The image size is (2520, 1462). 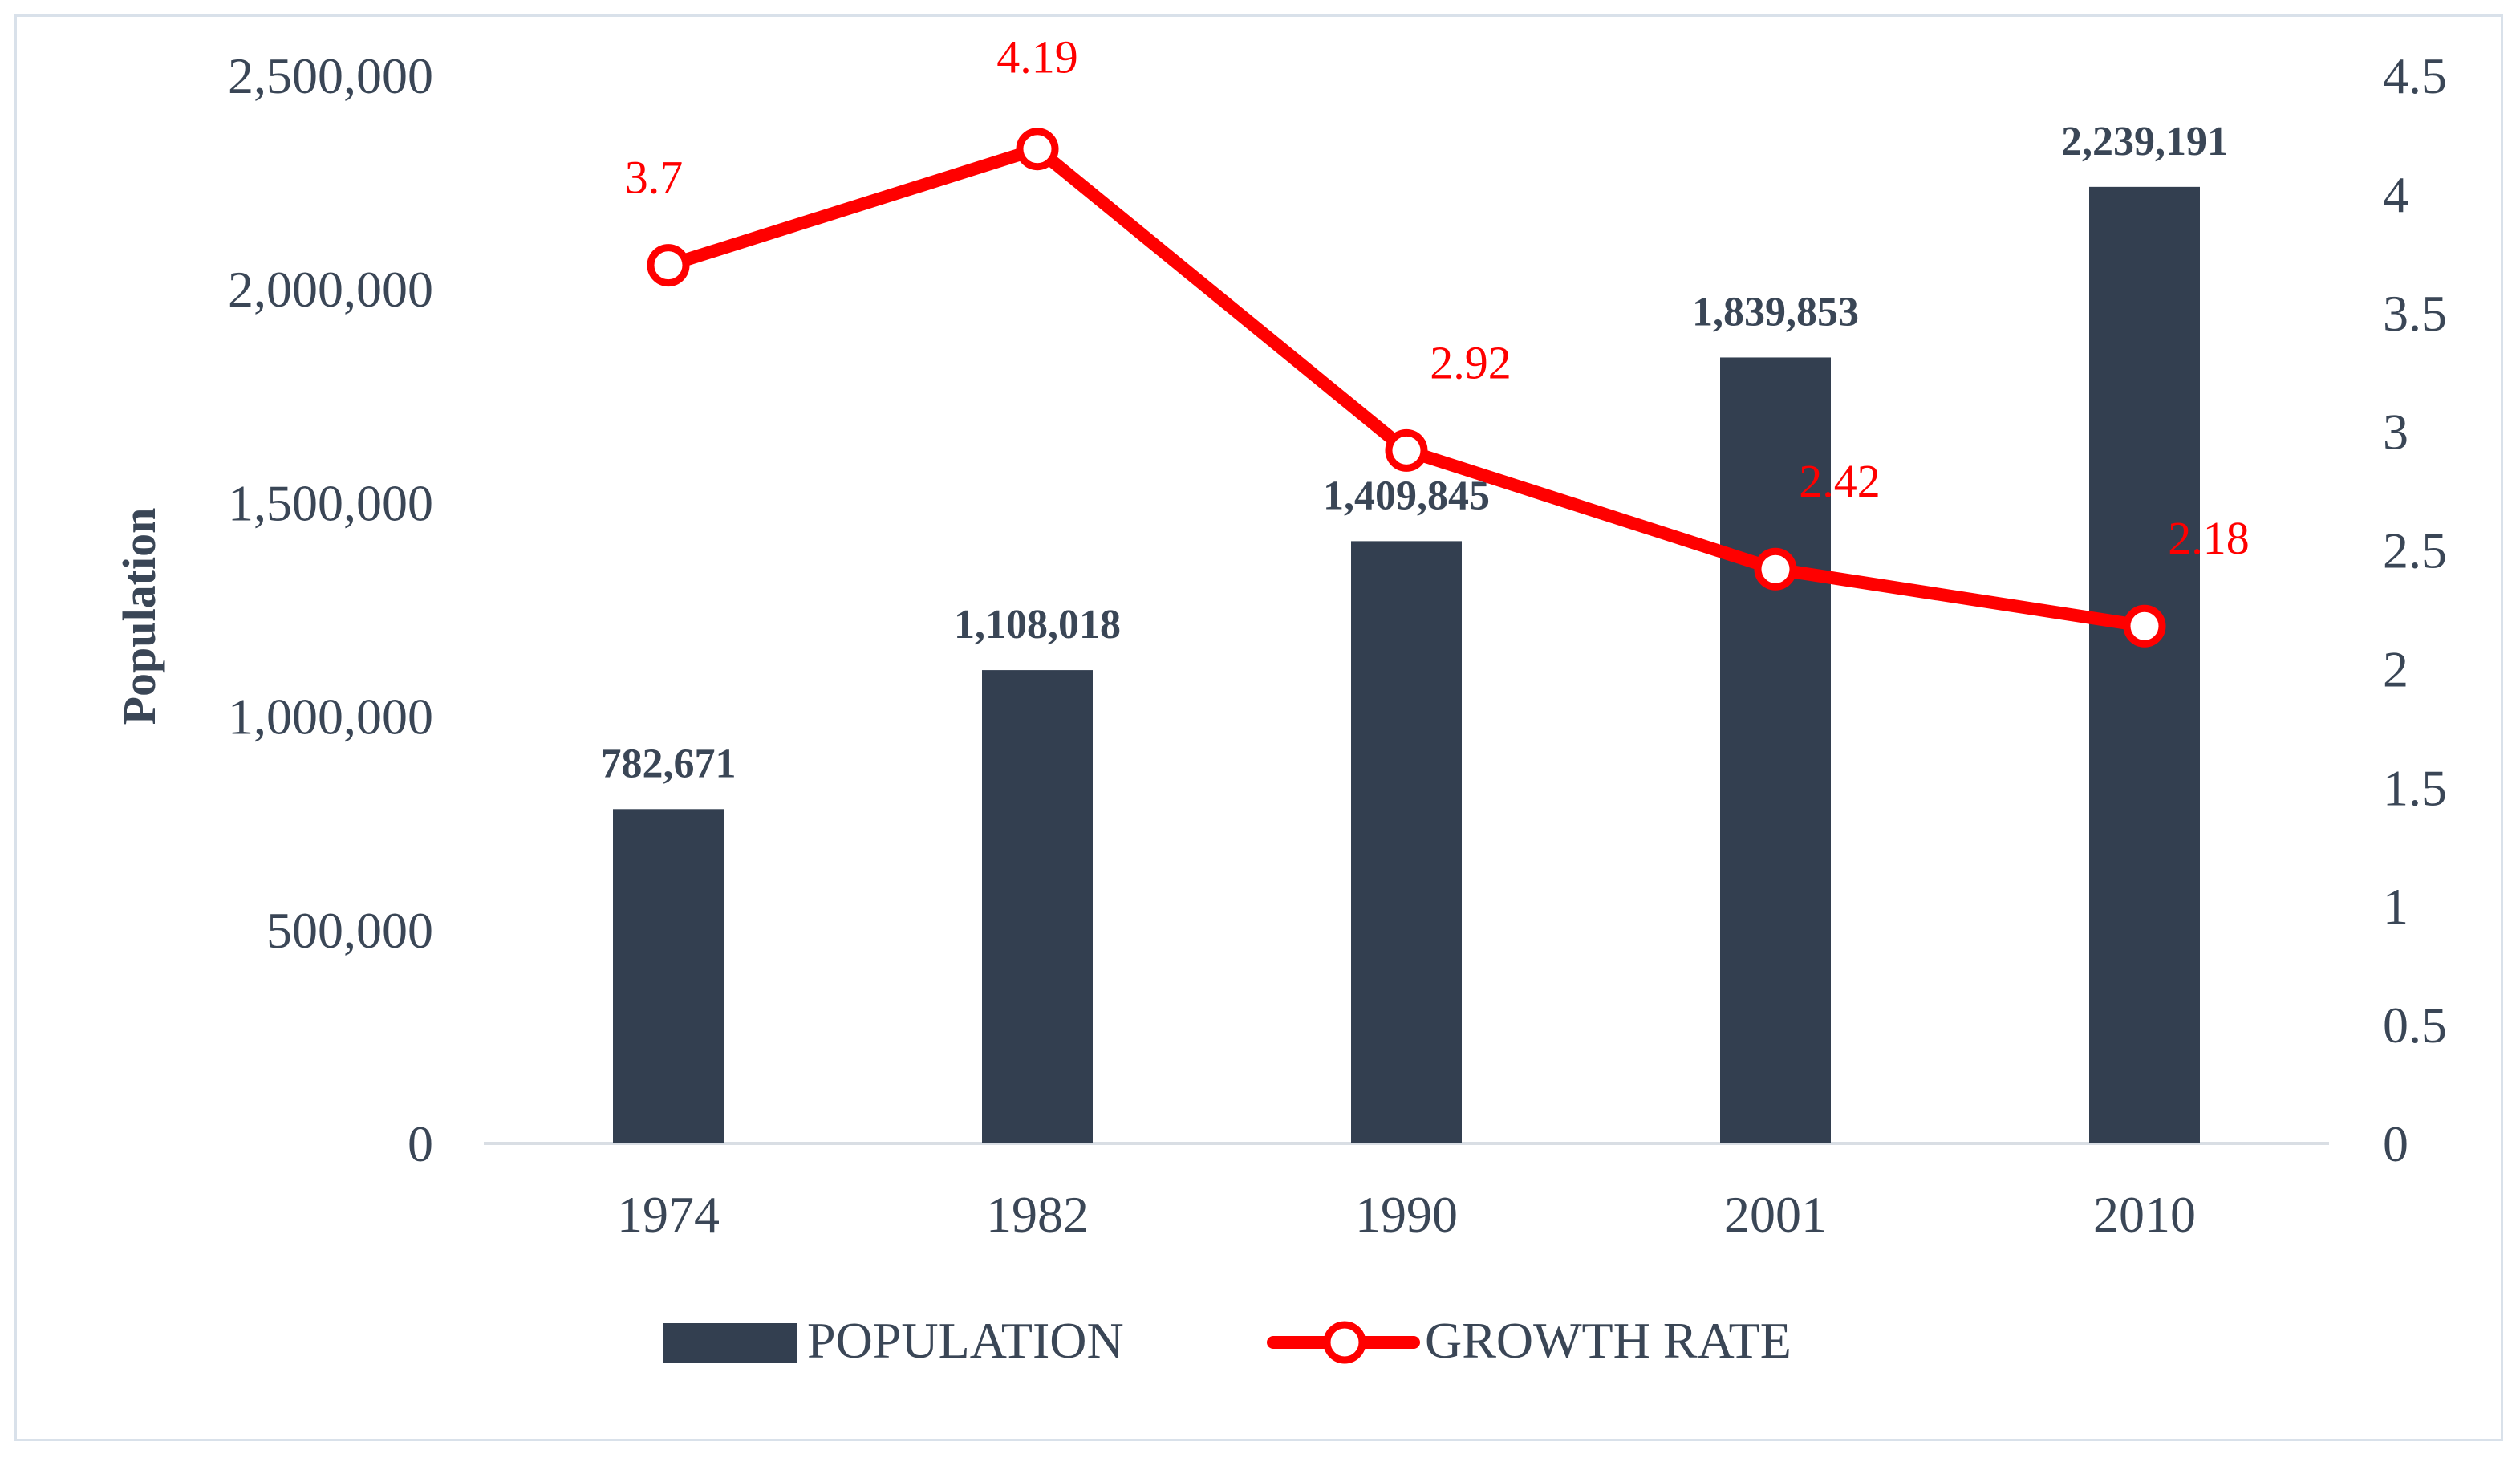 I want to click on x-axis-tick-label: 2001, so click(x=1775, y=1214).